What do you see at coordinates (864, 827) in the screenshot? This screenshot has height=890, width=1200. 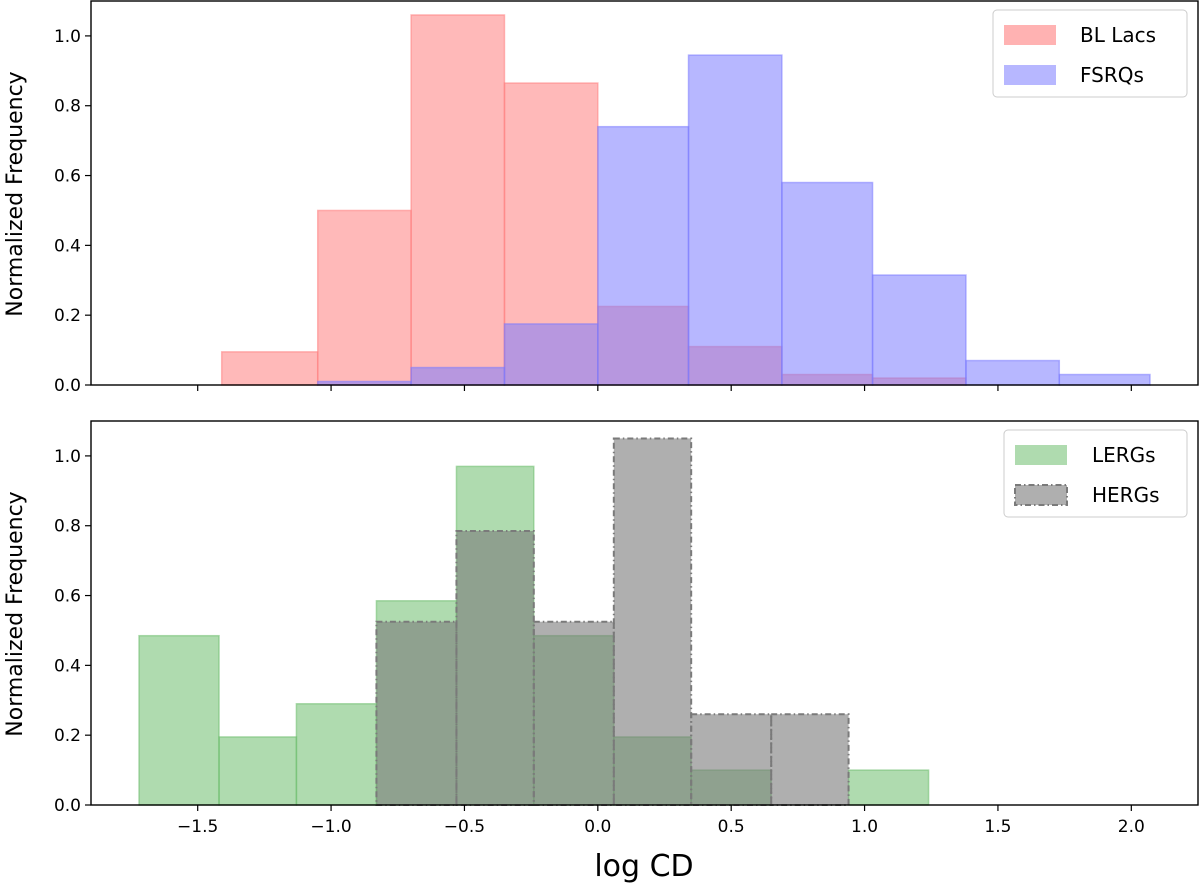 I see `x-tick-label: 1.0` at bounding box center [864, 827].